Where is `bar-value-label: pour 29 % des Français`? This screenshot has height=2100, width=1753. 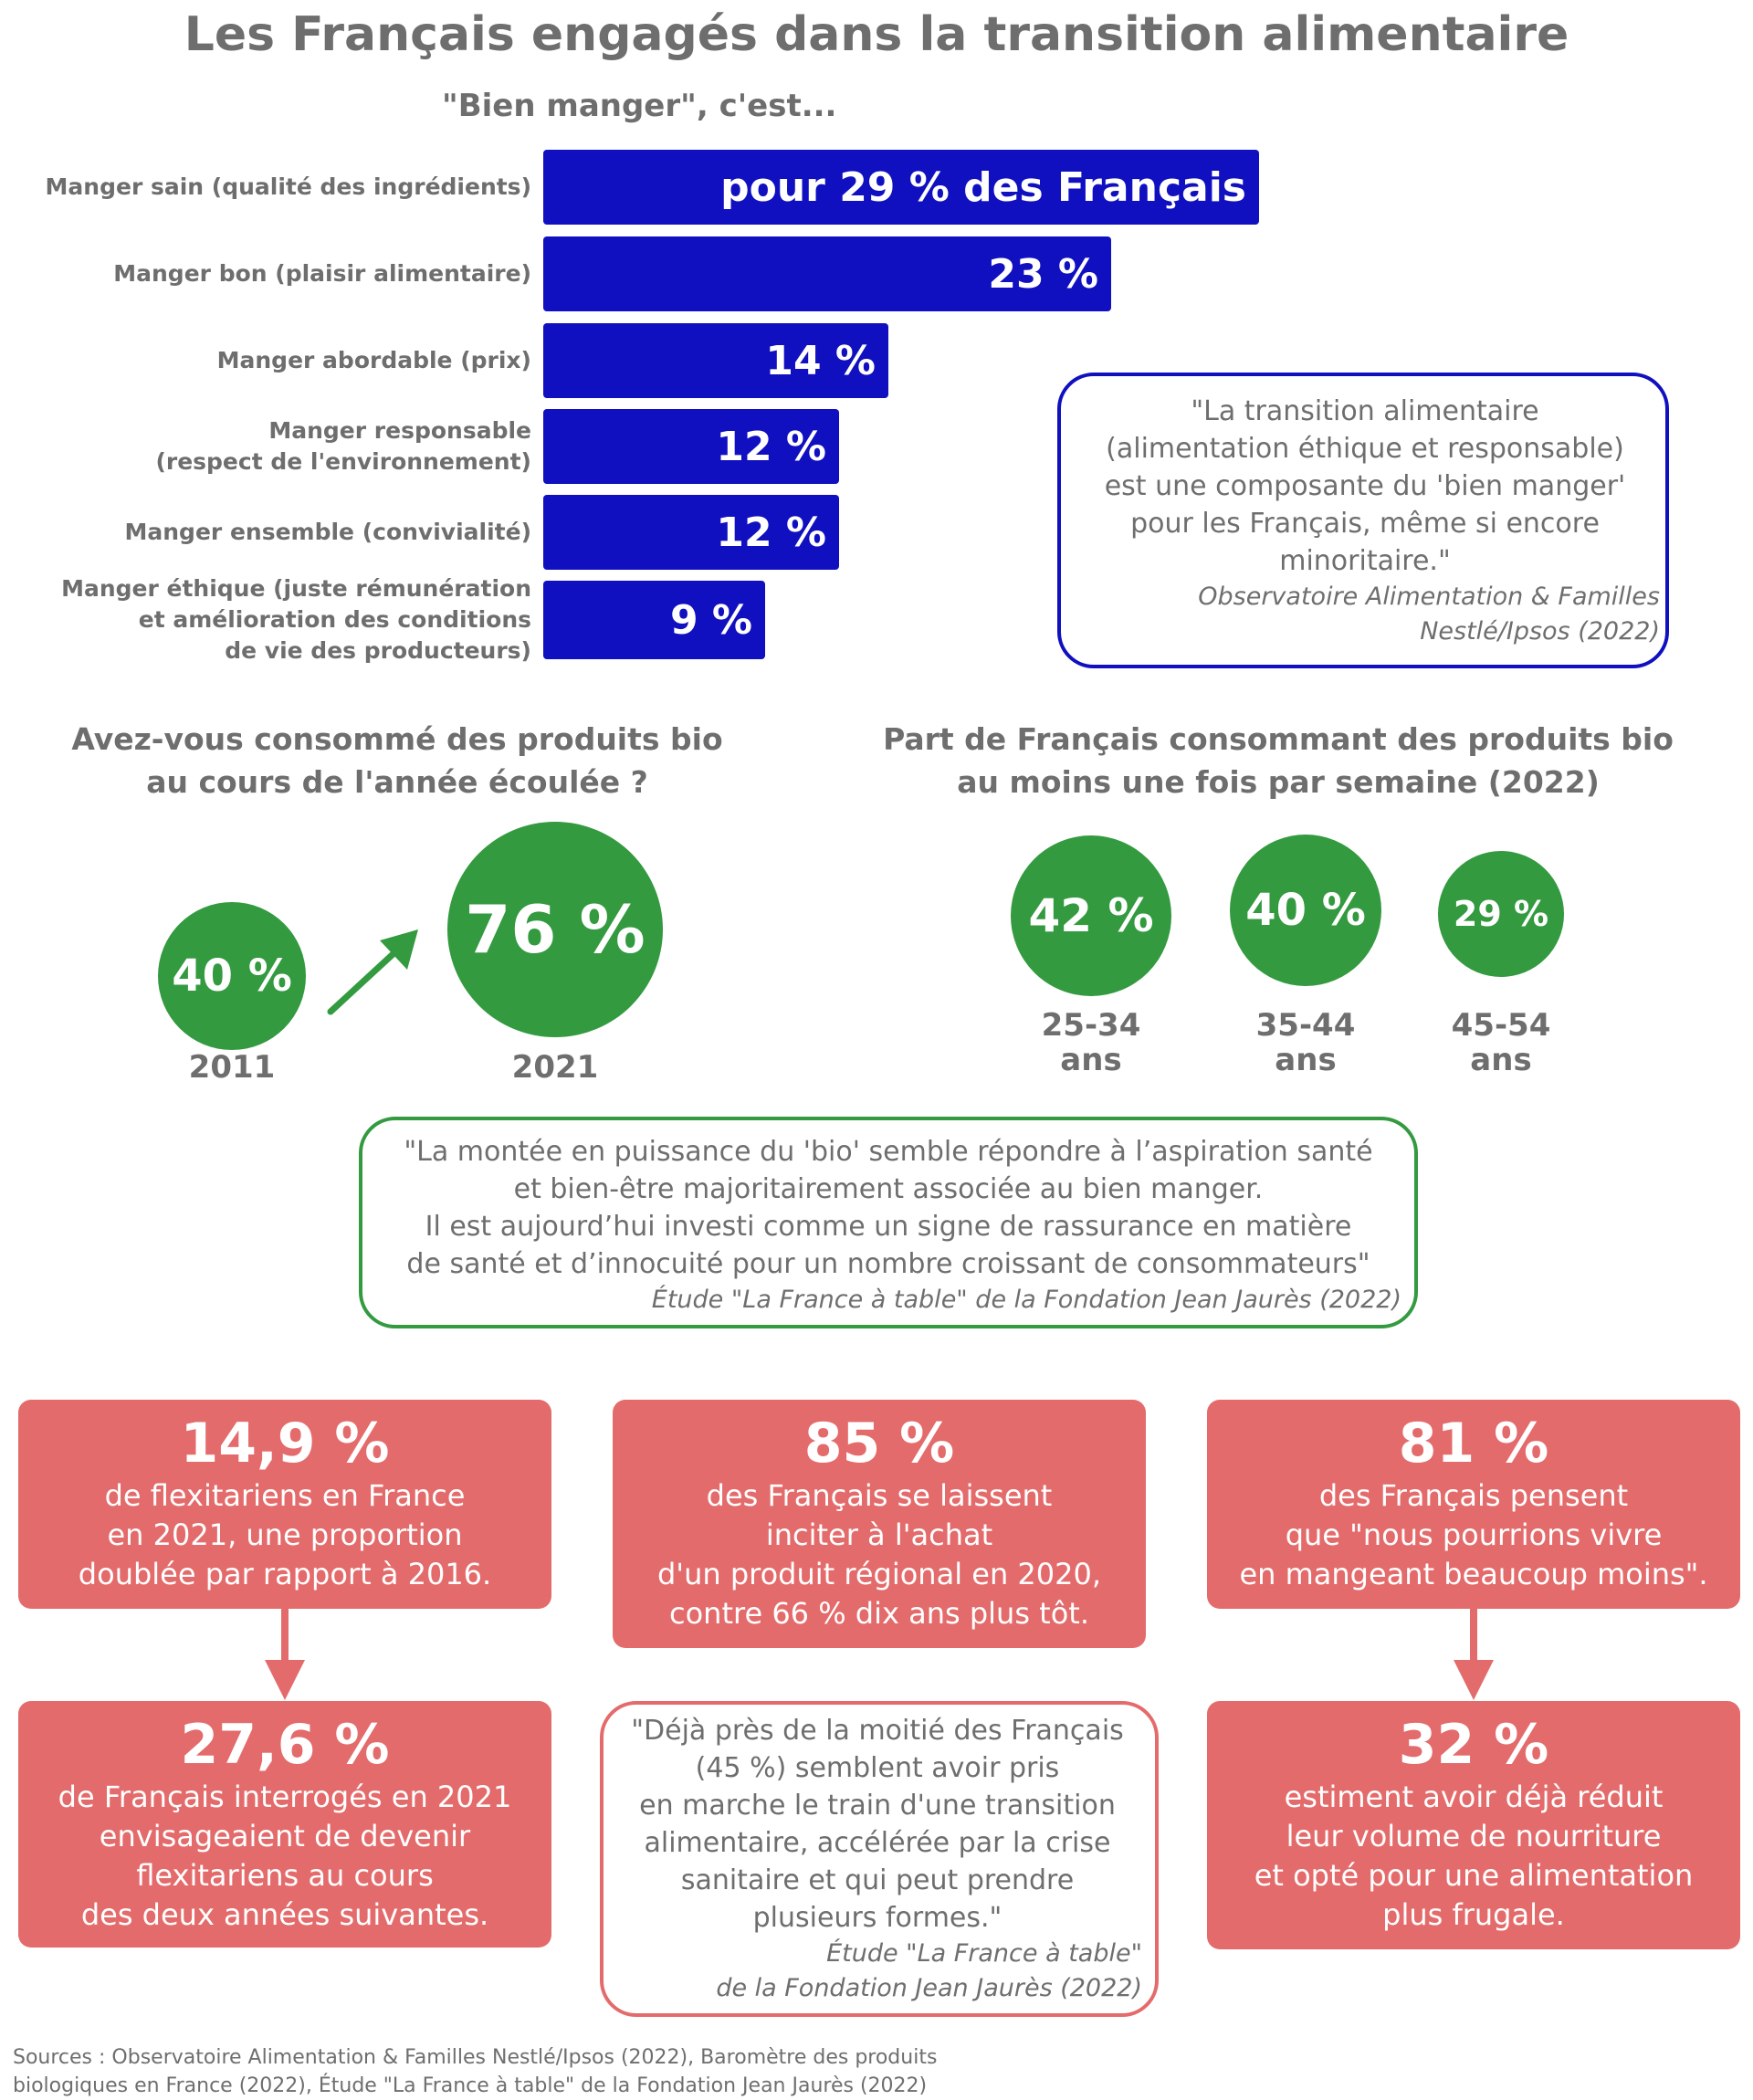
bar-value-label: pour 29 % des Français is located at coordinates (983, 187).